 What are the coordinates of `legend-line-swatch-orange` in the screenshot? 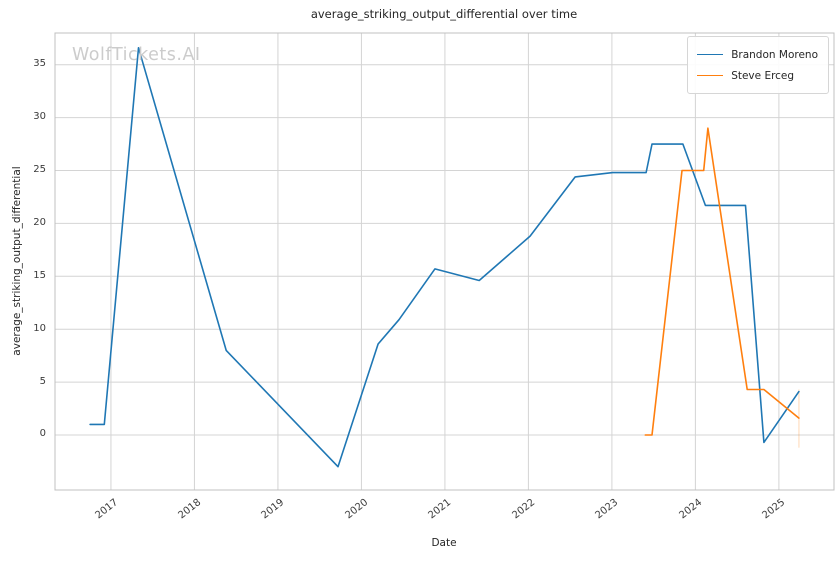 It's located at (710, 75).